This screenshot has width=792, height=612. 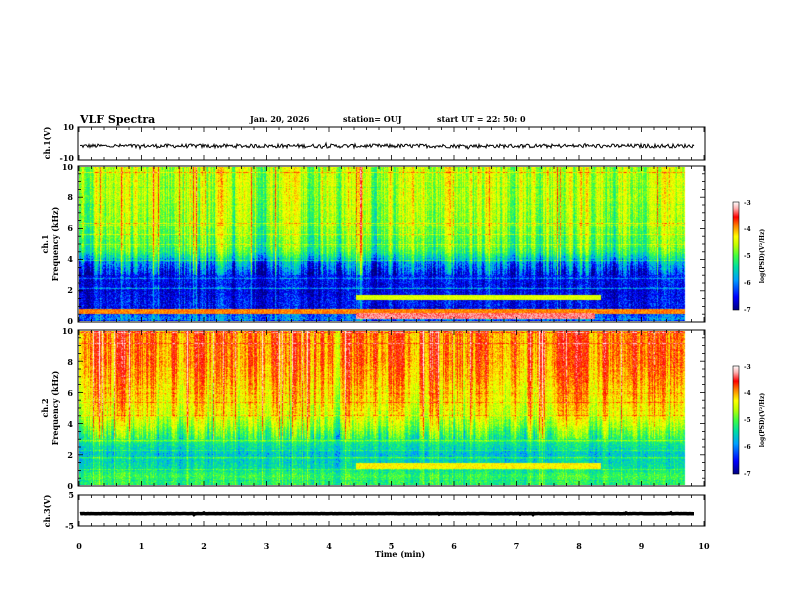 I want to click on time-tick-label: 8, so click(x=579, y=546).